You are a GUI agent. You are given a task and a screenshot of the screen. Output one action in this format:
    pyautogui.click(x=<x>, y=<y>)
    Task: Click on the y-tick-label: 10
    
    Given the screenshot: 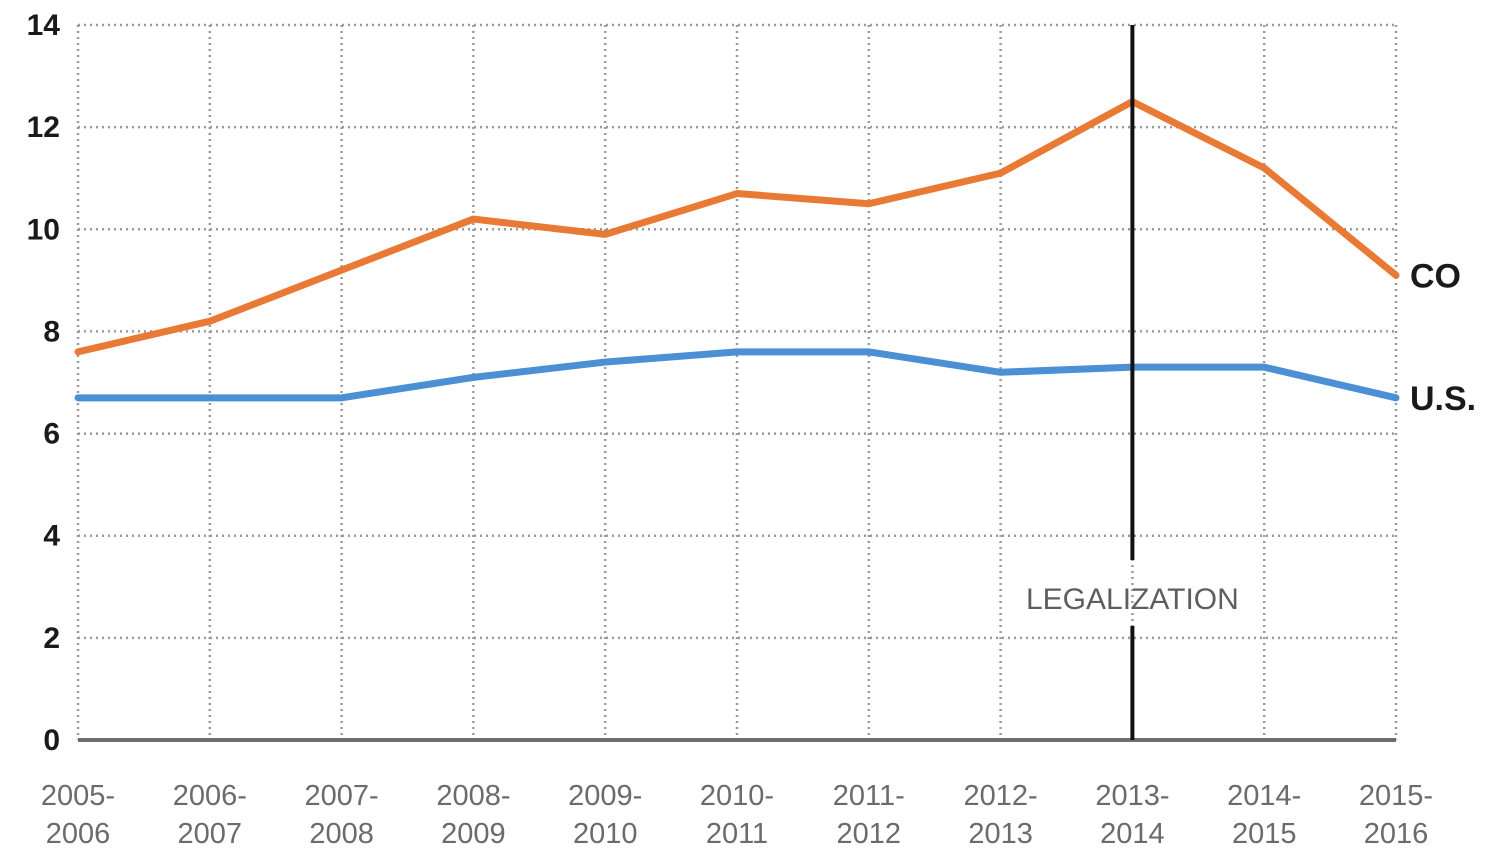 What is the action you would take?
    pyautogui.click(x=43, y=229)
    